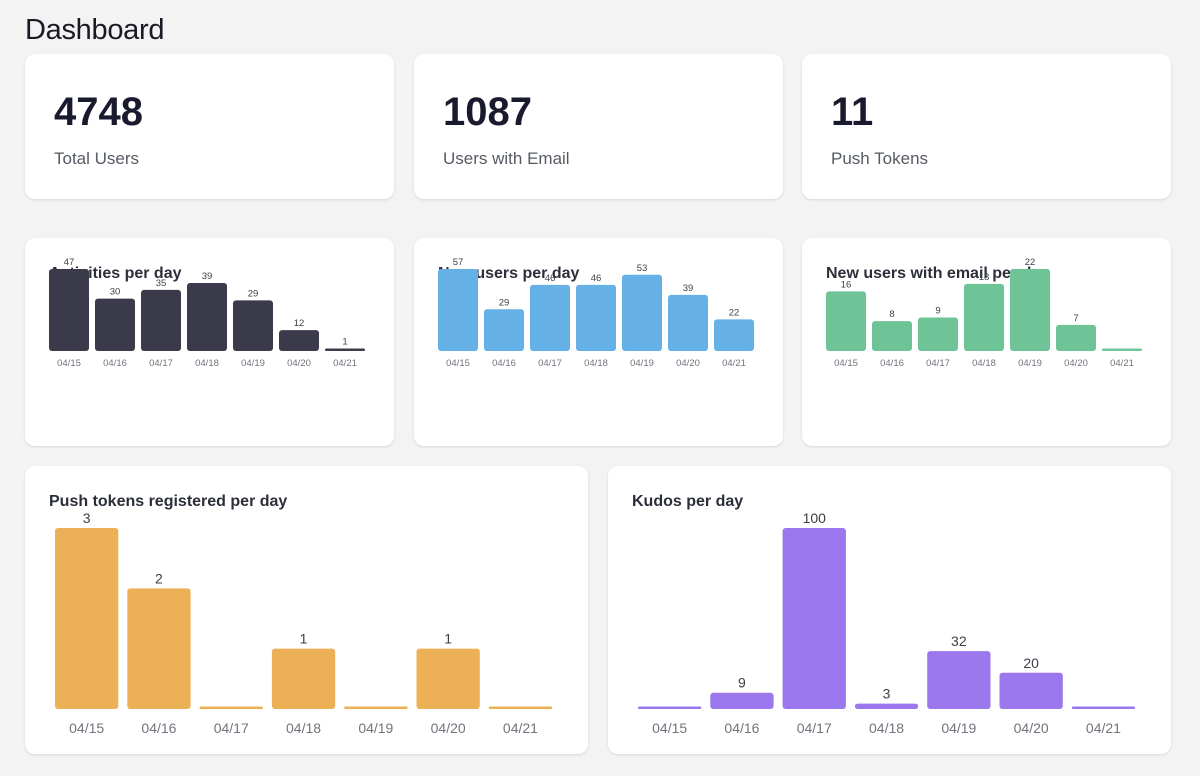  What do you see at coordinates (458, 262) in the screenshot?
I see `bar-value-label: 57` at bounding box center [458, 262].